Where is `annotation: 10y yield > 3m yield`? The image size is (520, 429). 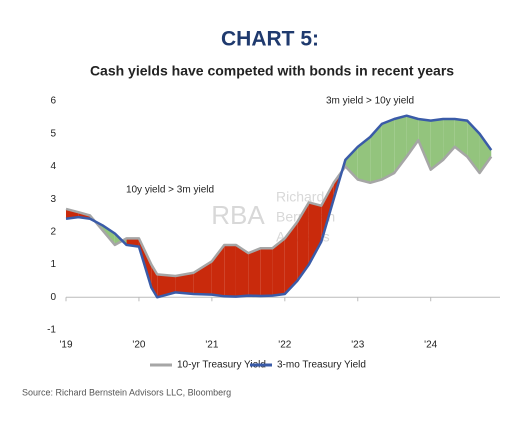 annotation: 10y yield > 3m yield is located at coordinates (170, 190).